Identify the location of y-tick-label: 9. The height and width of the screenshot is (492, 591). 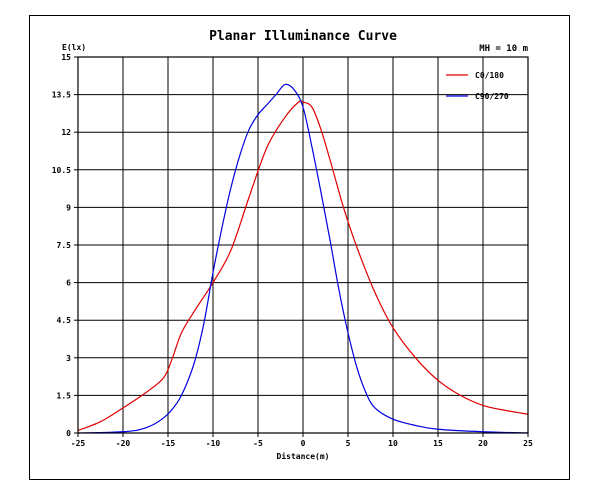
(68, 207).